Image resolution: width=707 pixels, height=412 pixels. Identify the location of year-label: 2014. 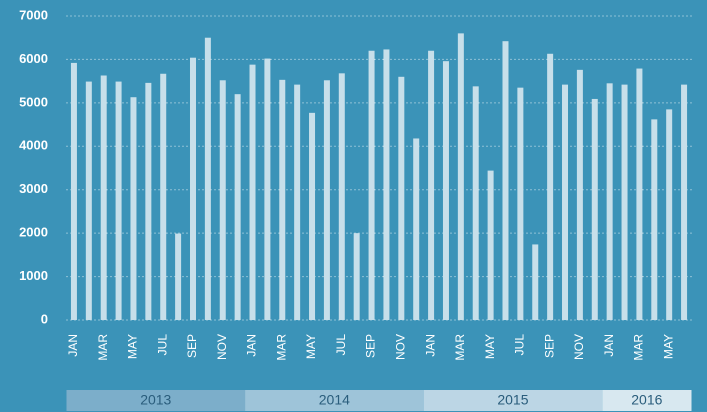
(334, 400).